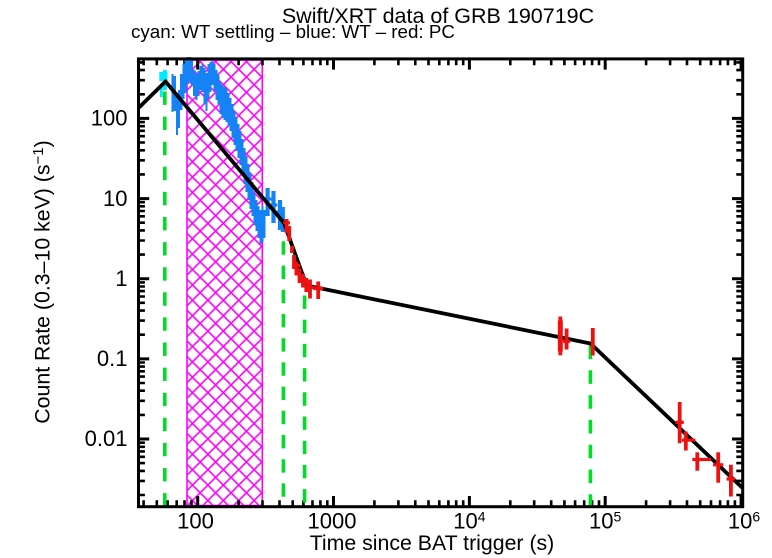 Image resolution: width=772 pixels, height=558 pixels. What do you see at coordinates (112, 358) in the screenshot?
I see `svg-text: 0.1` at bounding box center [112, 358].